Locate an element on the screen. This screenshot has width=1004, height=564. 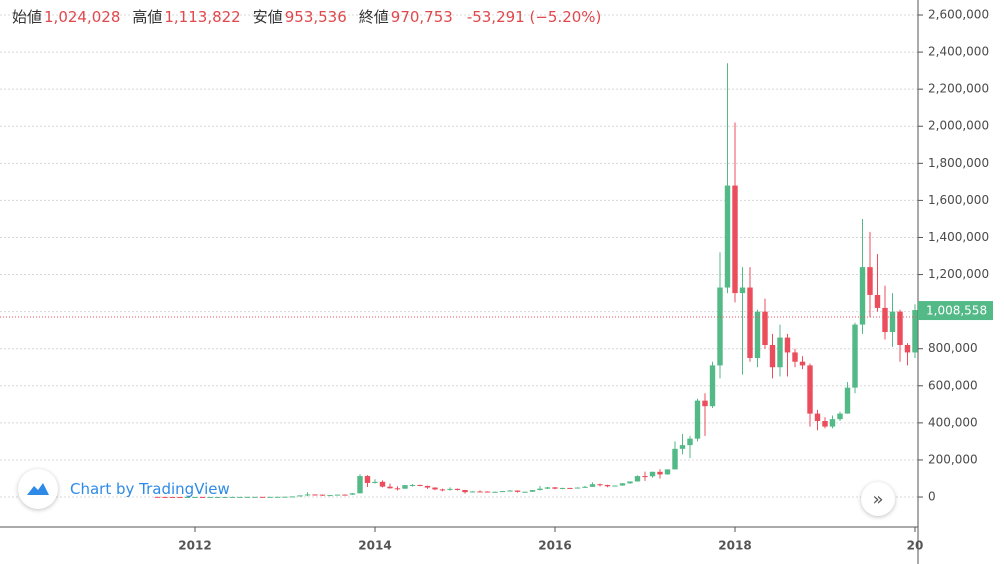
ohlc-value: 1,113,822 is located at coordinates (202, 17).